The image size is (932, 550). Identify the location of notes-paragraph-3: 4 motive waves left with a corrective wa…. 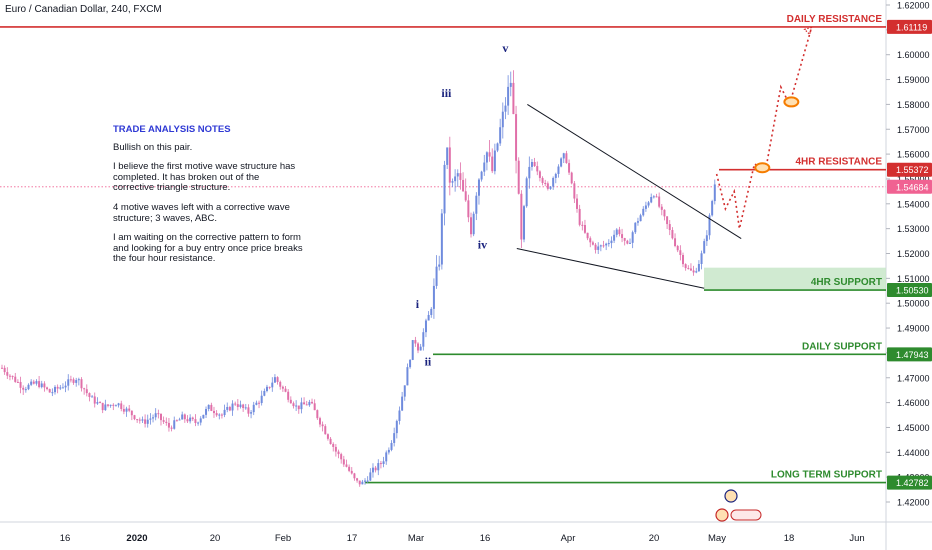
(201, 212).